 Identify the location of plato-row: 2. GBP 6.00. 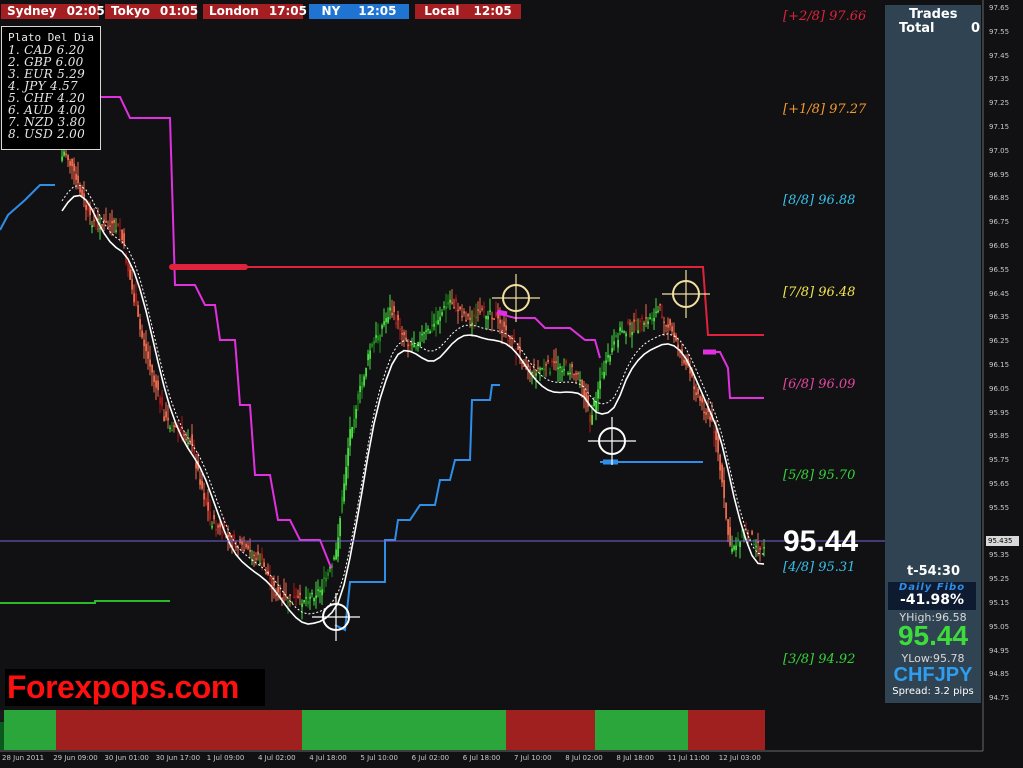
(46, 62).